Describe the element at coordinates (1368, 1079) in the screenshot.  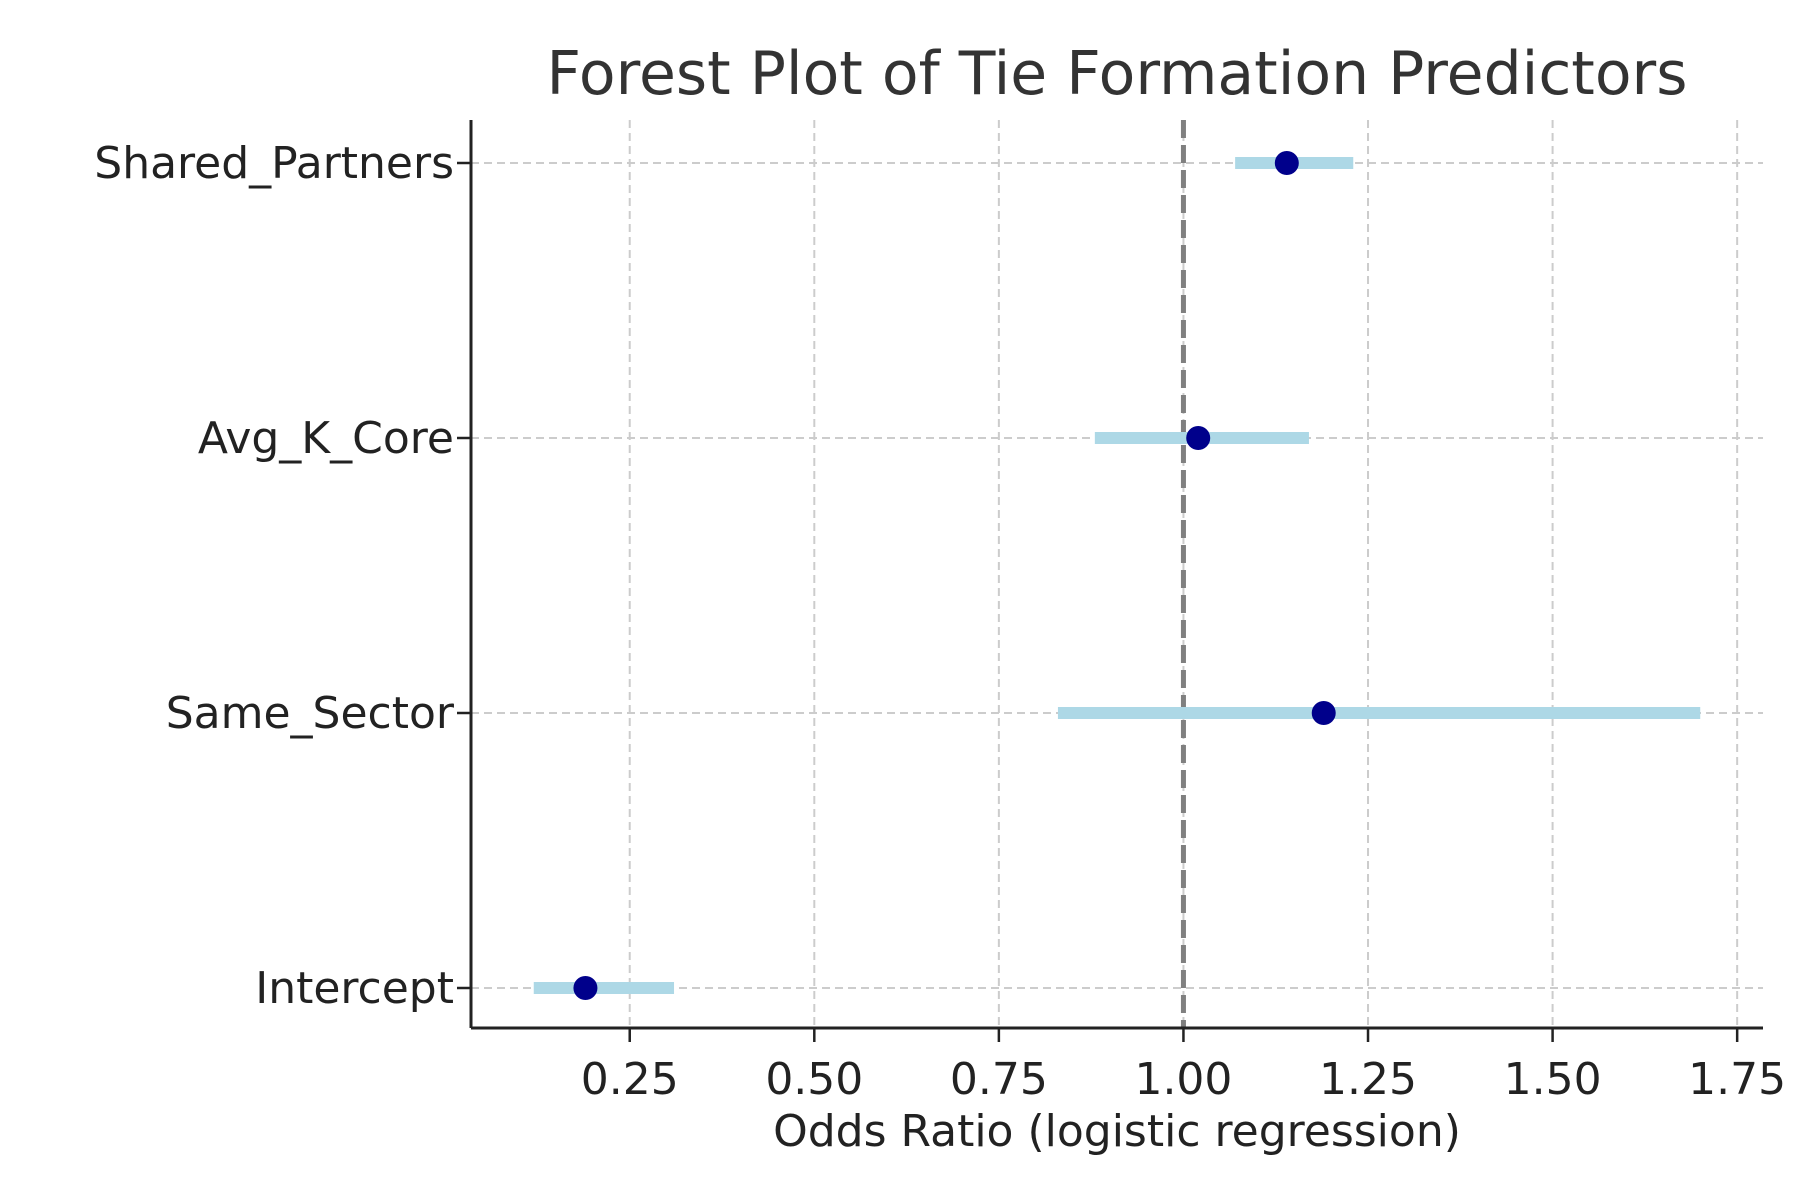
I see `x-tick-label: 1.25` at that location.